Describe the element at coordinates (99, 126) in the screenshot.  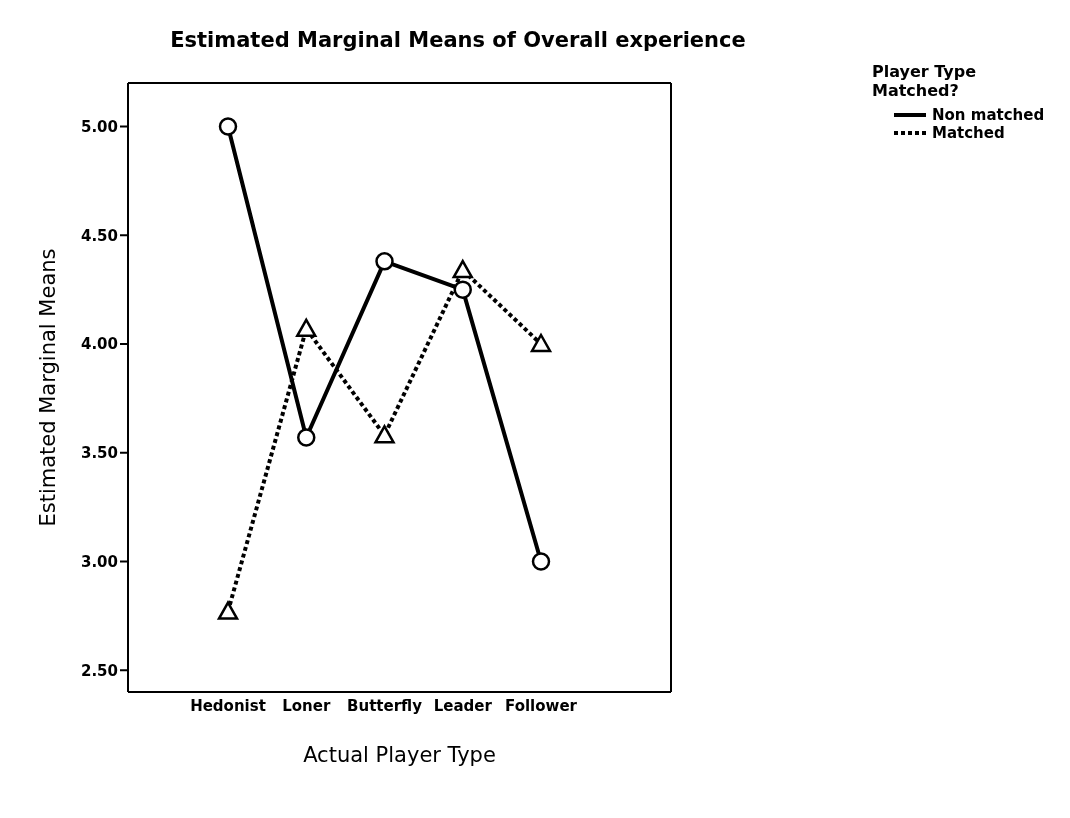
I see `y-tick-label: 5.00` at that location.